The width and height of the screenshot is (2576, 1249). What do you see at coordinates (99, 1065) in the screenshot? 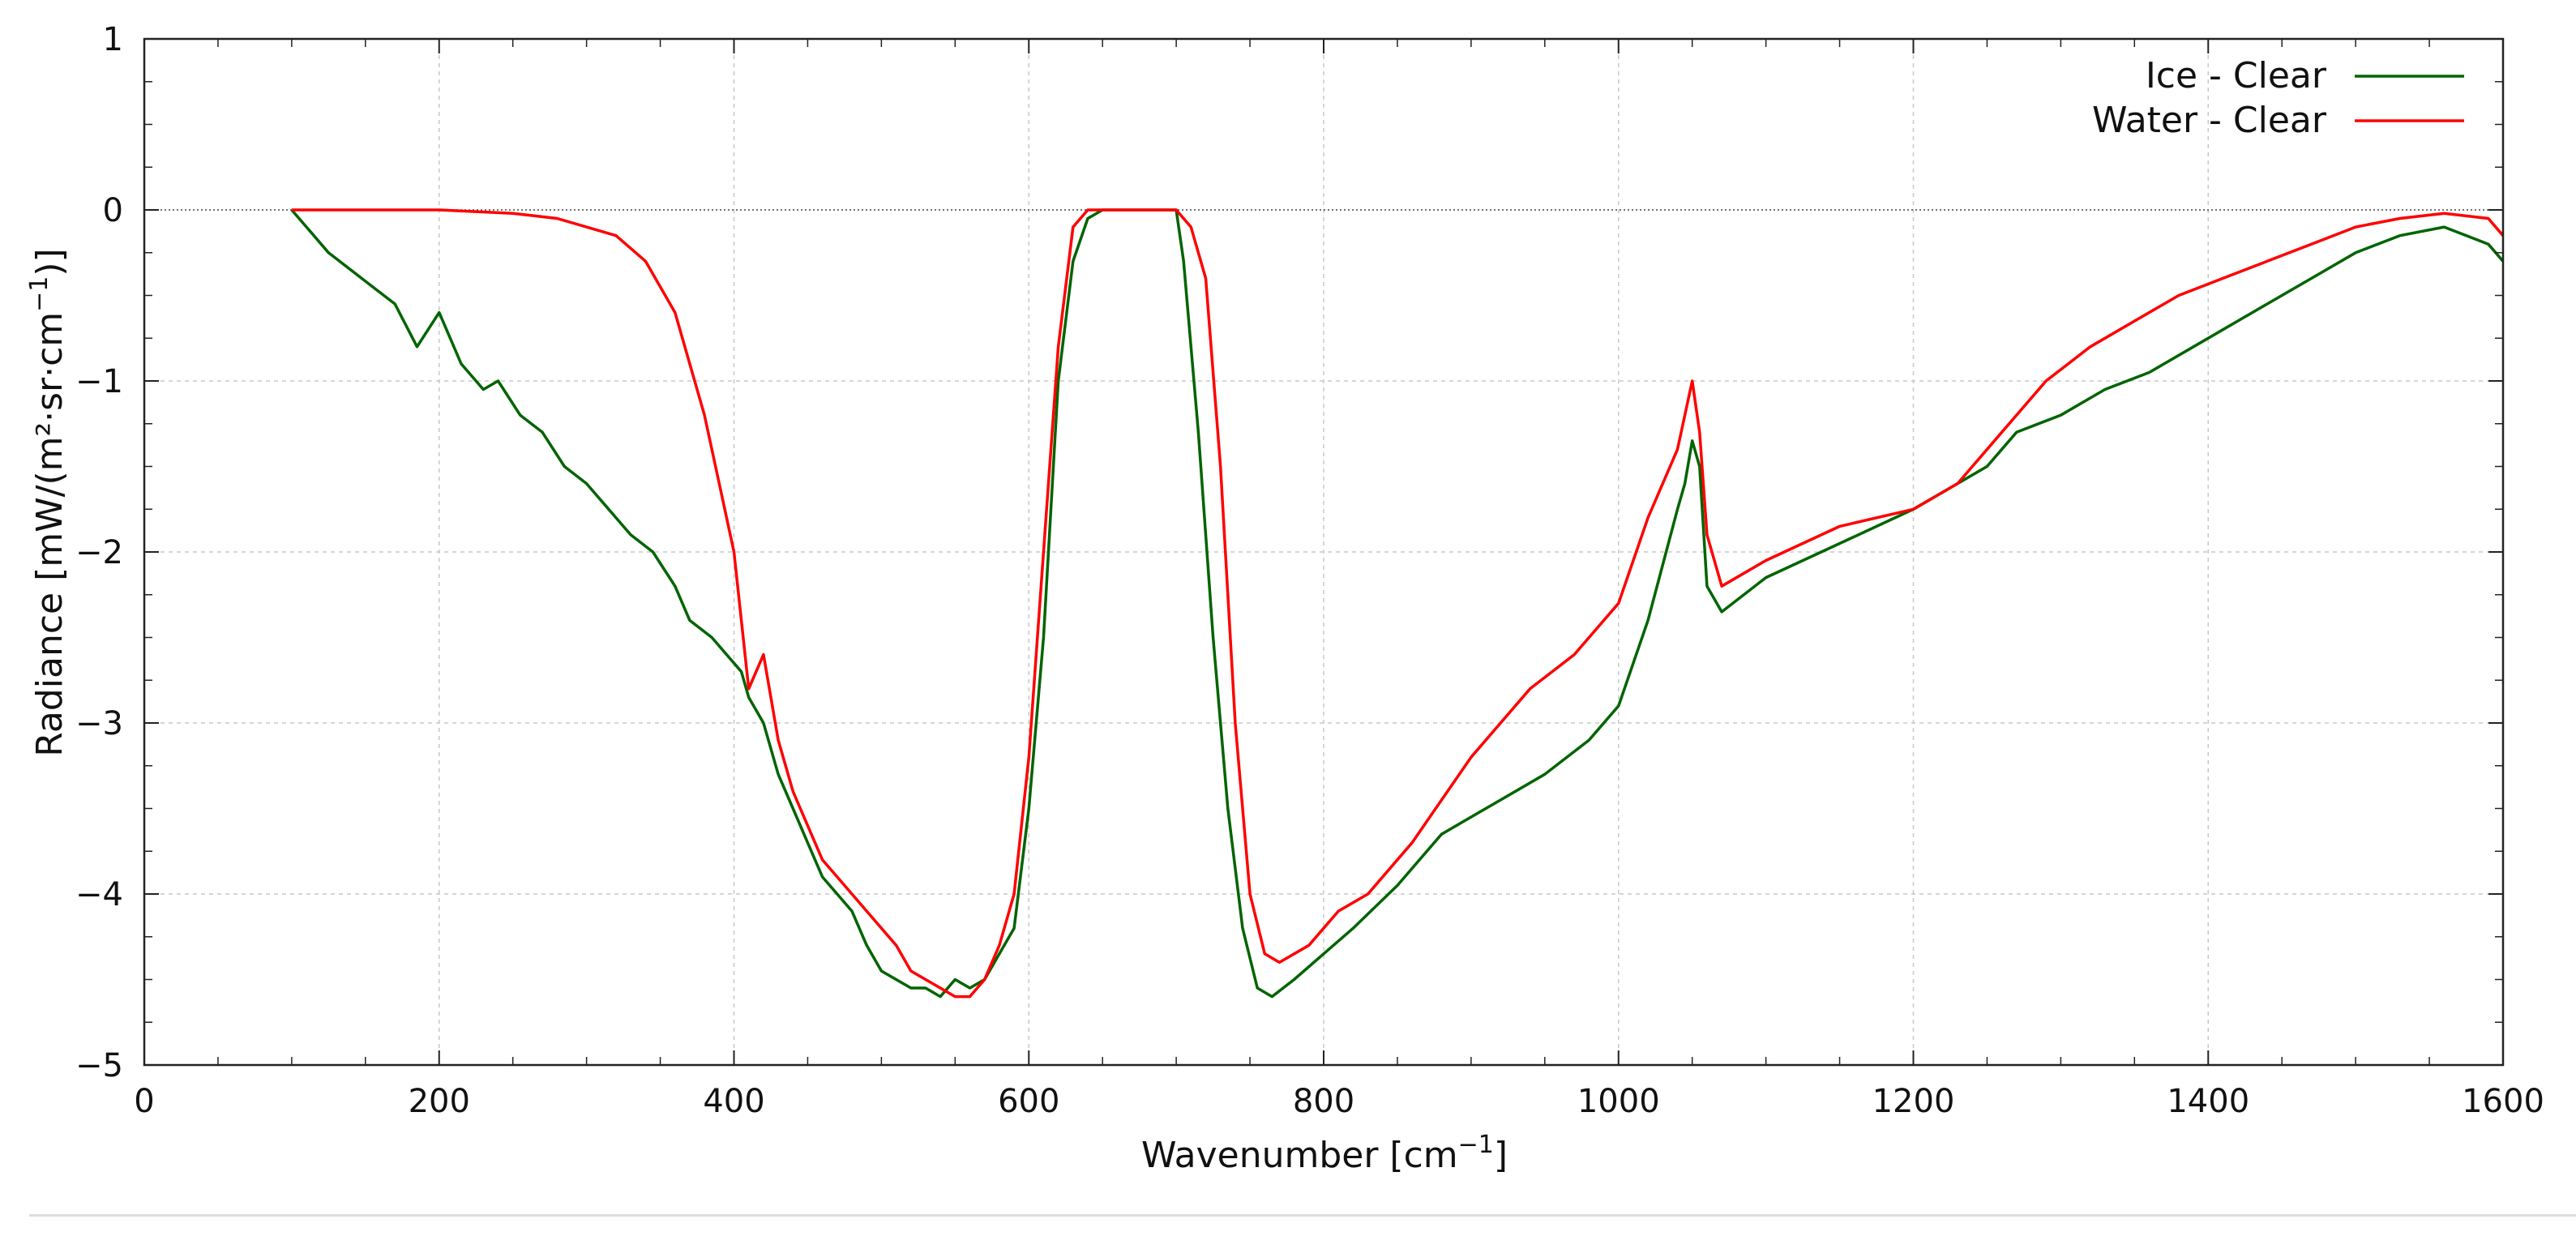
I see `y-tick-label: −5` at bounding box center [99, 1065].